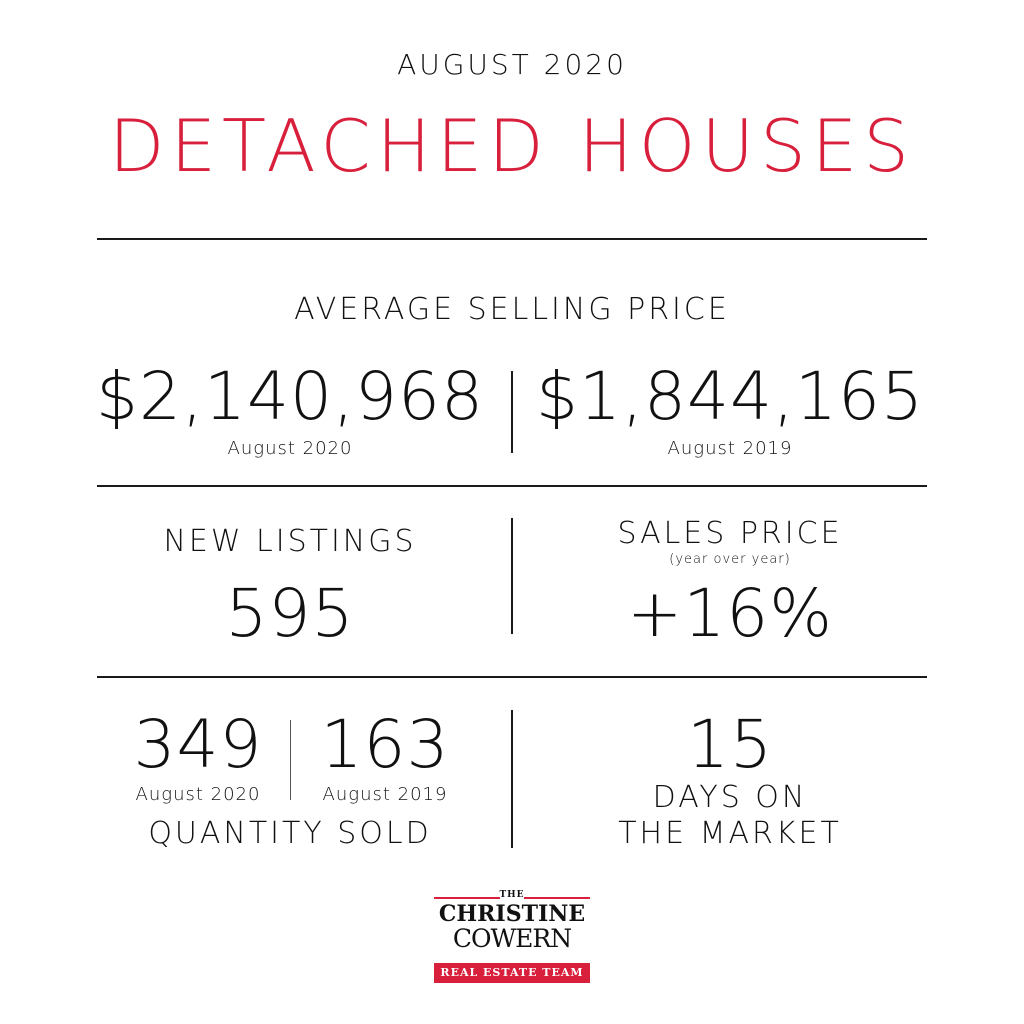  What do you see at coordinates (385, 794) in the screenshot?
I see `quantity-sold-previous-period: August 2019` at bounding box center [385, 794].